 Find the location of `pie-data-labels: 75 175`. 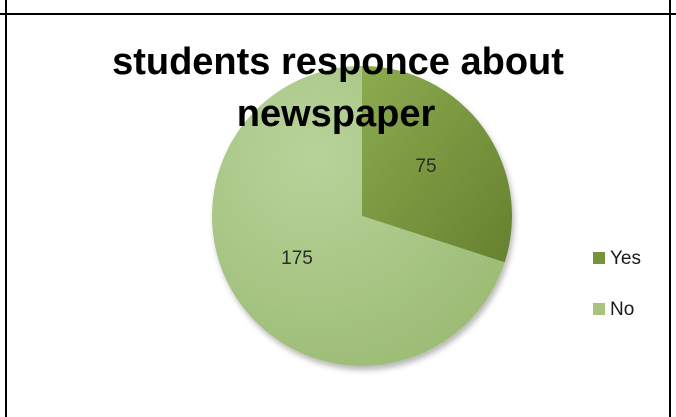

pie-data-labels: 75 175 is located at coordinates (358, 212).